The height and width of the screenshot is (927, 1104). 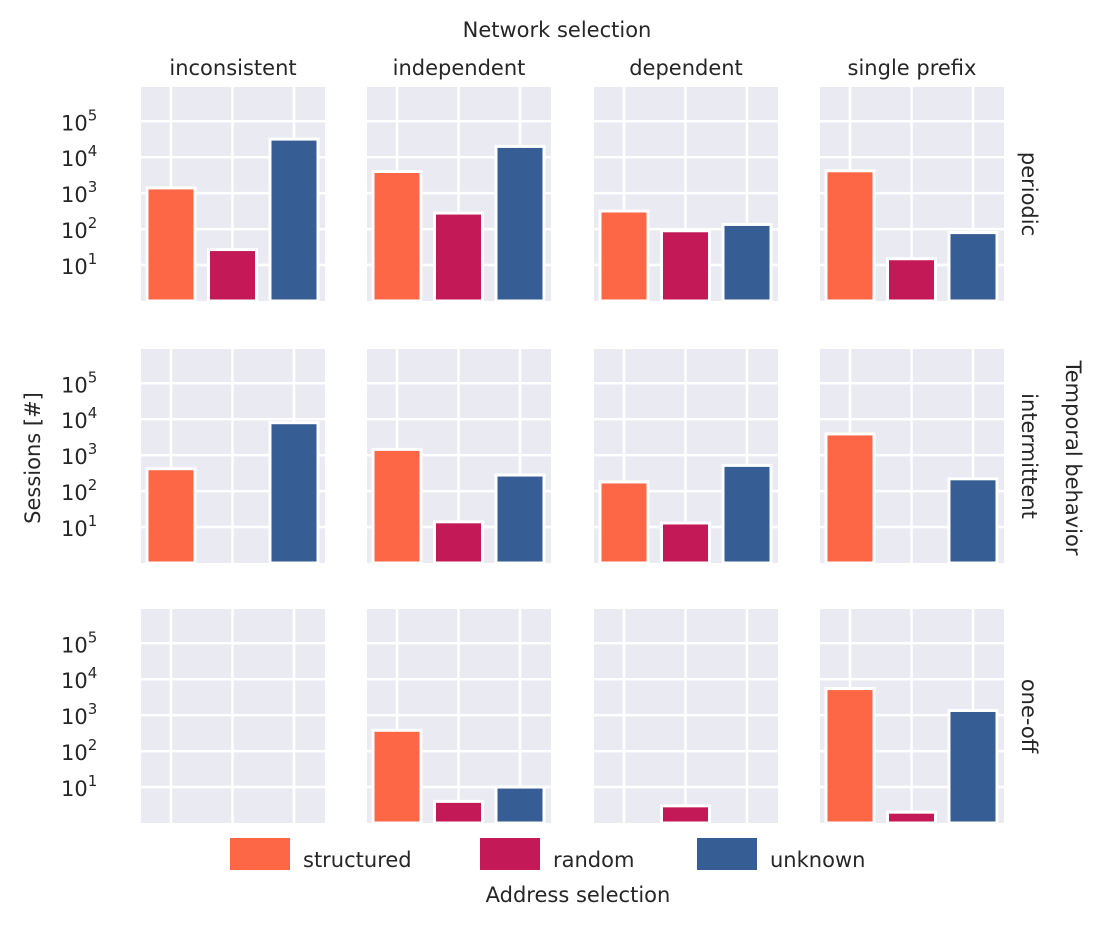 I want to click on column-title-inconsistent: inconsistent, so click(x=232, y=68).